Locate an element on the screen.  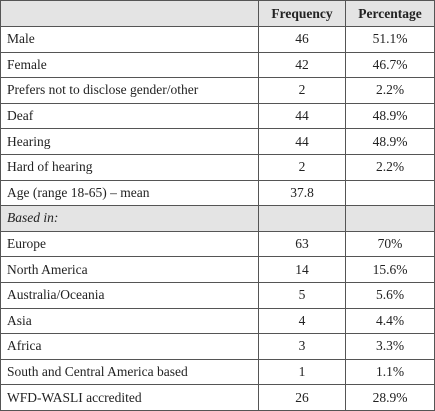
table-row: WFD-WASLI accredited 26 28.9% is located at coordinates (217, 397).